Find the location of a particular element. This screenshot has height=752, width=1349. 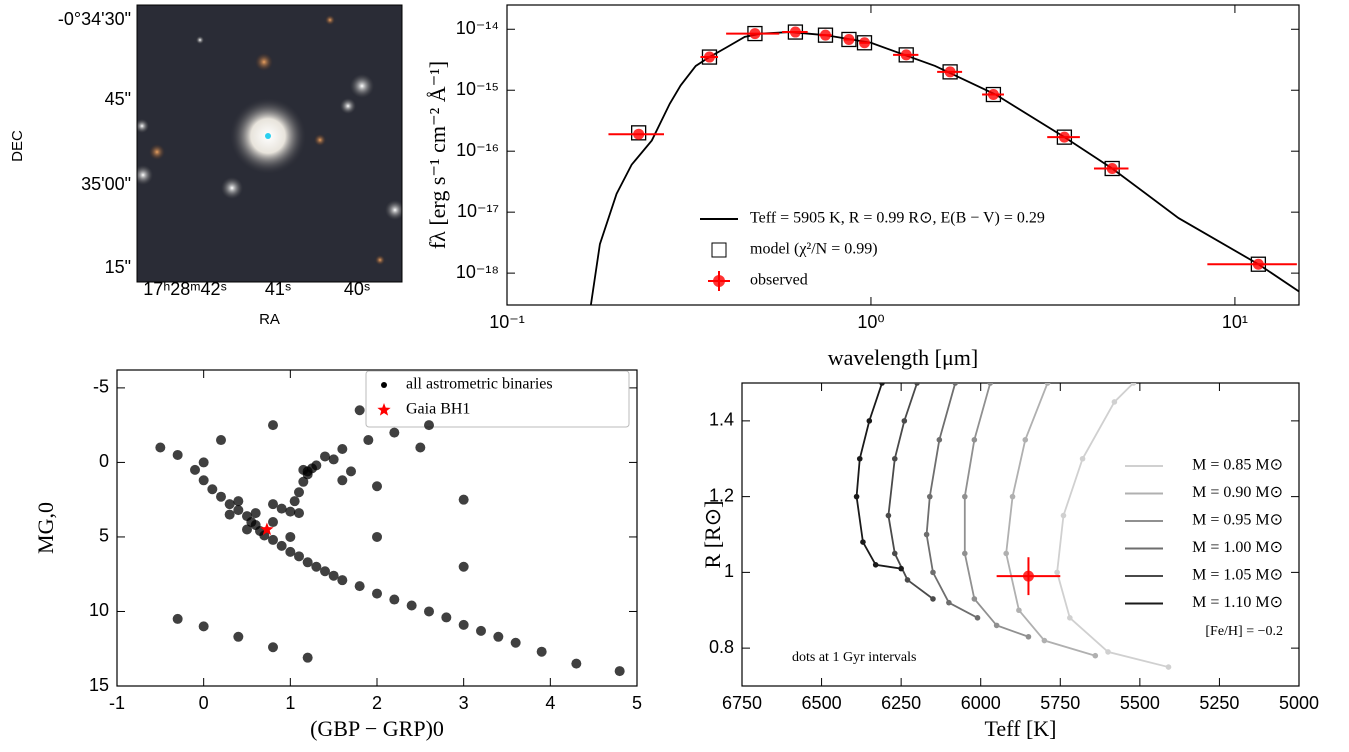

x-tick-label: 5000 is located at coordinates (1299, 703).